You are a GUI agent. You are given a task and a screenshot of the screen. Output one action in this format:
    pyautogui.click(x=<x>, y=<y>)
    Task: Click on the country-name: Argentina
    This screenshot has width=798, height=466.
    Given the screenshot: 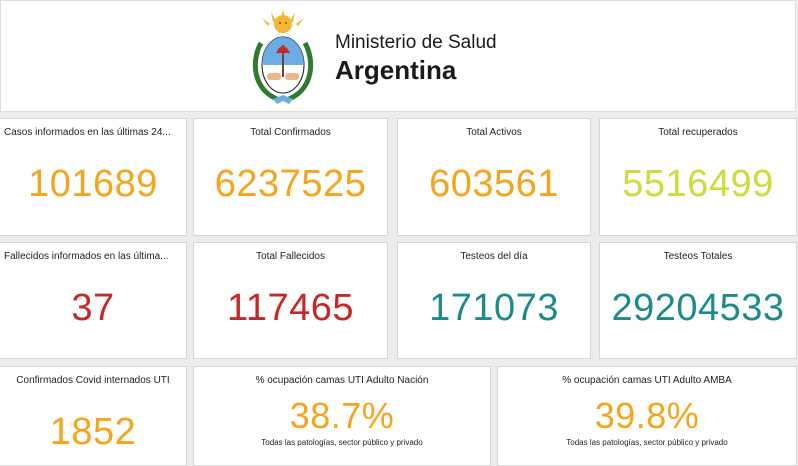 What is the action you would take?
    pyautogui.click(x=396, y=70)
    